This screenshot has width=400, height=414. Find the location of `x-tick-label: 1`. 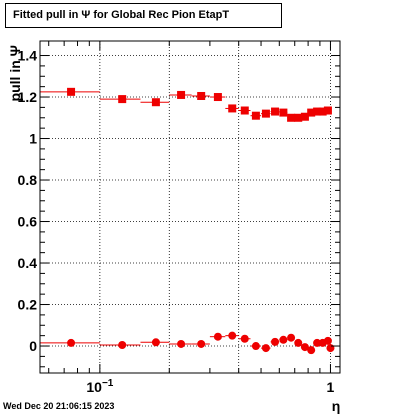

x-tick-label: 1 is located at coordinates (331, 387).